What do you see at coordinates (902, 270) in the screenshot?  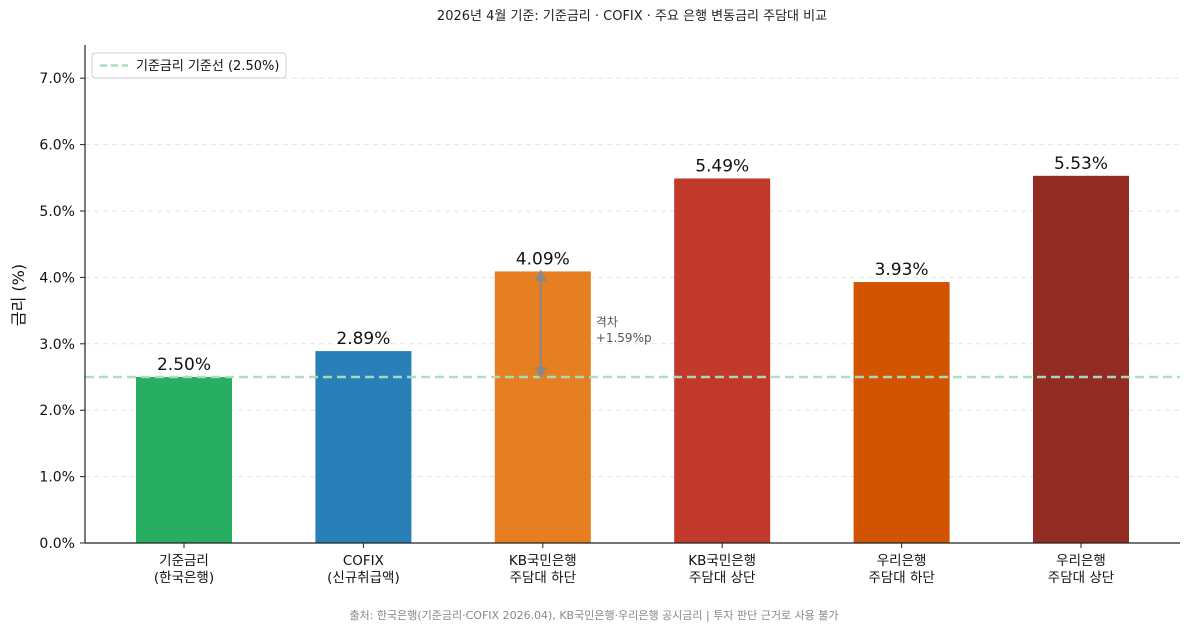 I see `bar-value-label: 3.93%` at bounding box center [902, 270].